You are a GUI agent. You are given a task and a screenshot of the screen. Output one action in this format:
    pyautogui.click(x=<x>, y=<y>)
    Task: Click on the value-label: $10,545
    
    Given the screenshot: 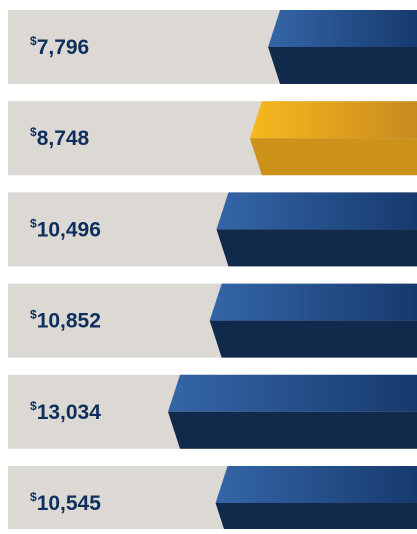 What is the action you would take?
    pyautogui.click(x=65, y=502)
    